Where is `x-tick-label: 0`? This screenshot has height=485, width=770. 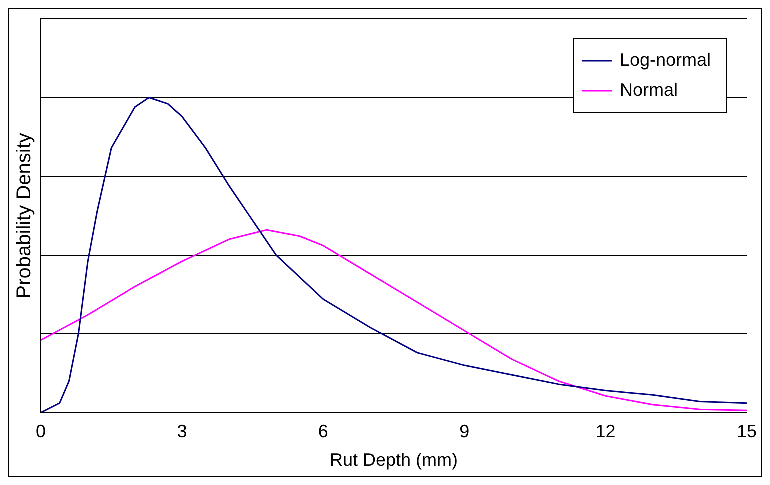
x-tick-label: 0 is located at coordinates (41, 432).